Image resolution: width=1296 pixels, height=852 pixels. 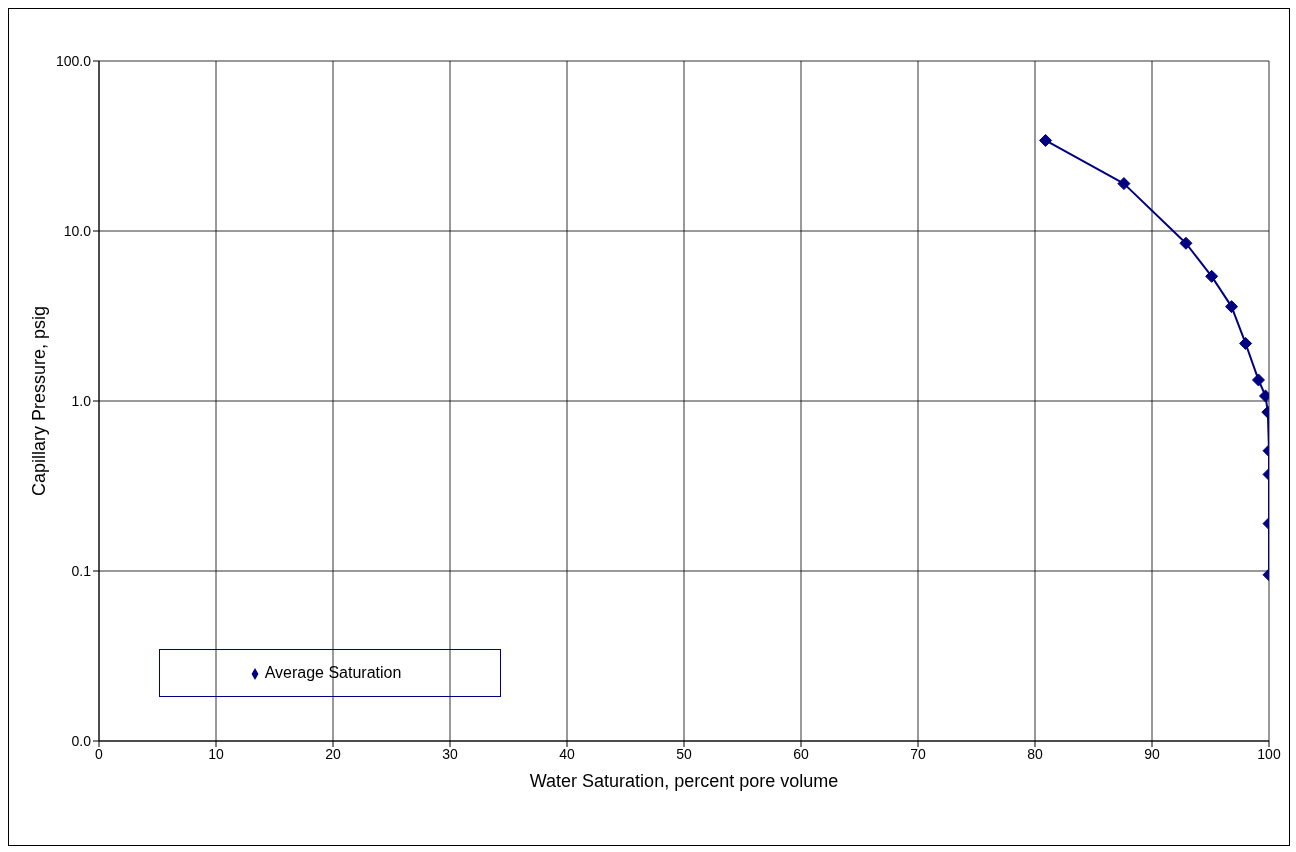 What do you see at coordinates (1152, 753) in the screenshot?
I see `x-tick-label: 90` at bounding box center [1152, 753].